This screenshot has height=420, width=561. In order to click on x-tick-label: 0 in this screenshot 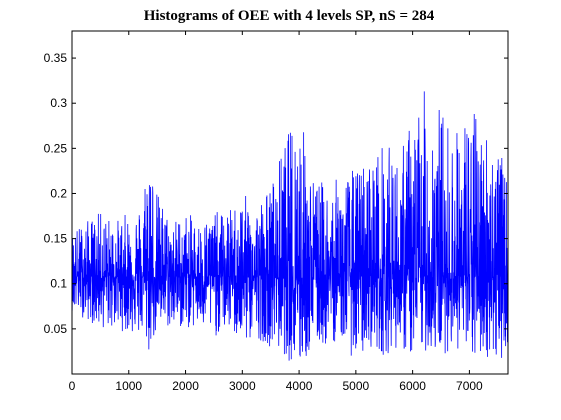, I will do `click(72, 386)`.